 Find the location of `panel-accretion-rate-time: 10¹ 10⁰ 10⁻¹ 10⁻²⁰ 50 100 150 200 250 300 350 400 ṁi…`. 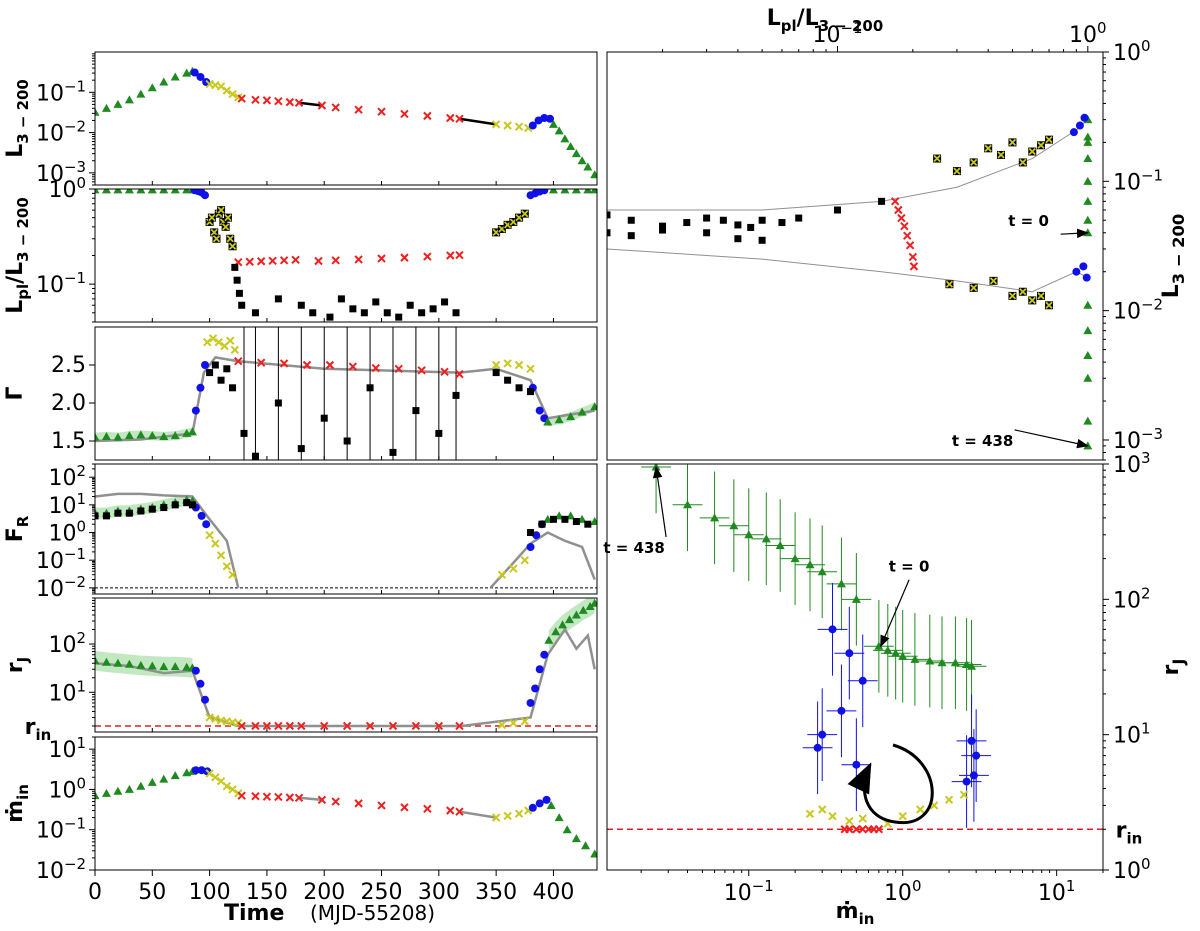

panel-accretion-rate-time: 10¹ 10⁰ 10⁻¹ 10⁻²⁰ 50 100 150 200 250 300 350 400 ṁi… is located at coordinates (300, 830).